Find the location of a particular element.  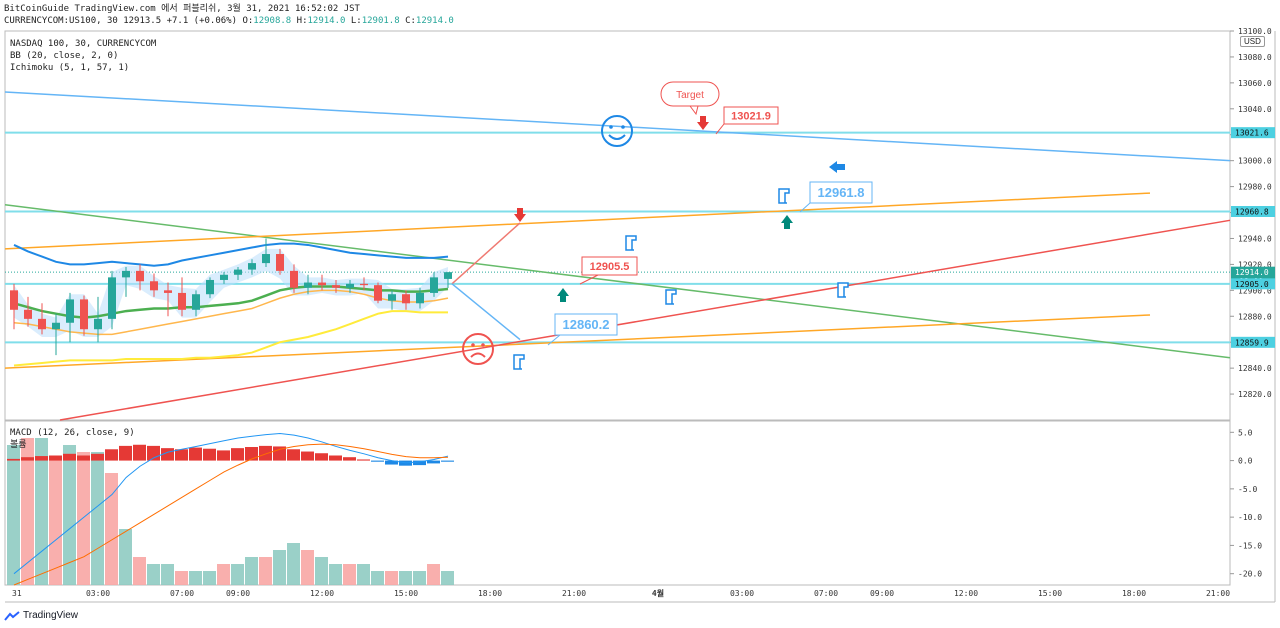

price-badge-label: 12859.9 is located at coordinates (1252, 342).